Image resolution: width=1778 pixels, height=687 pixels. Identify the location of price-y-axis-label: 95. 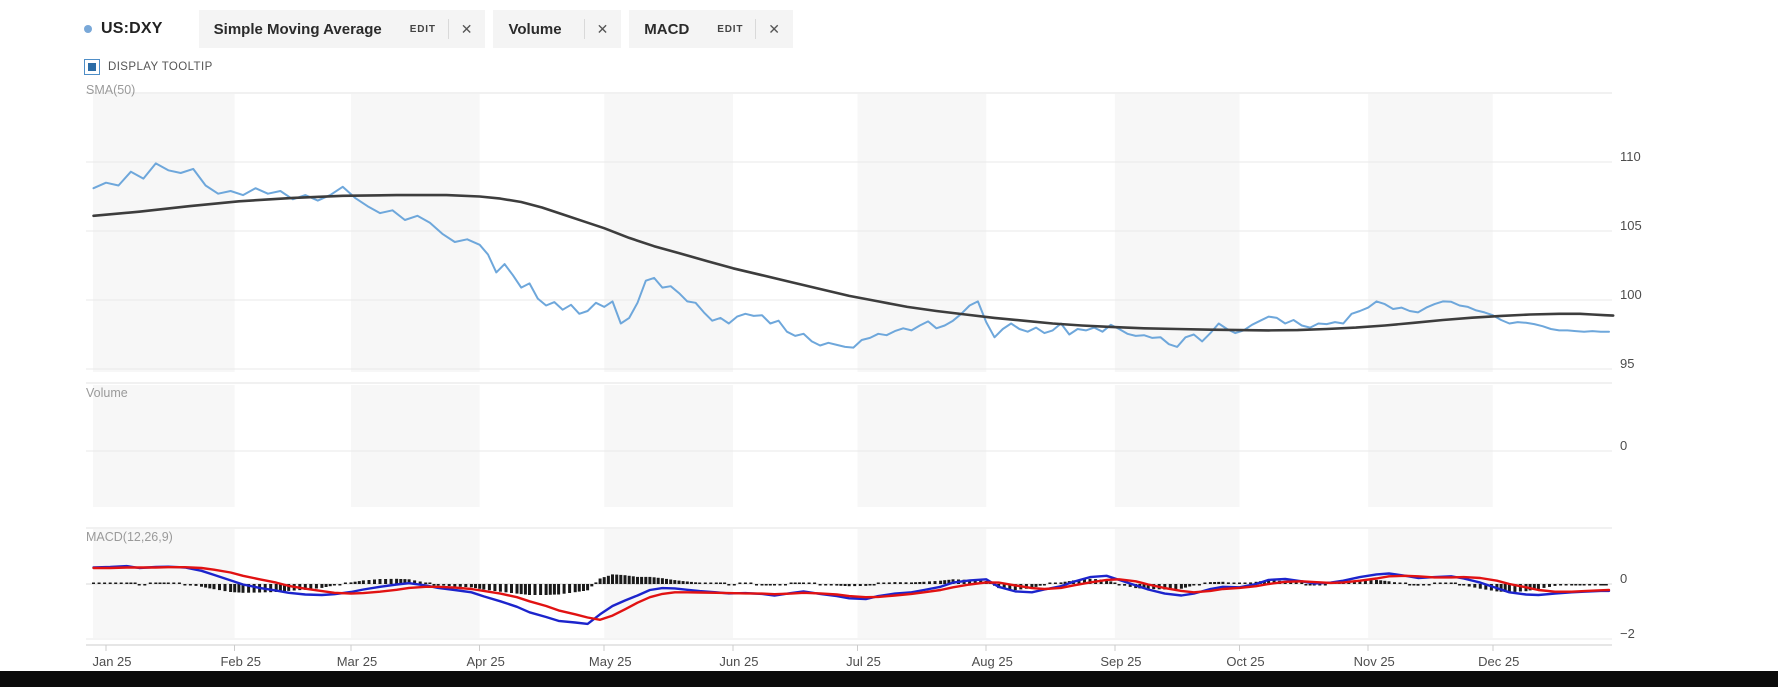
(1627, 363).